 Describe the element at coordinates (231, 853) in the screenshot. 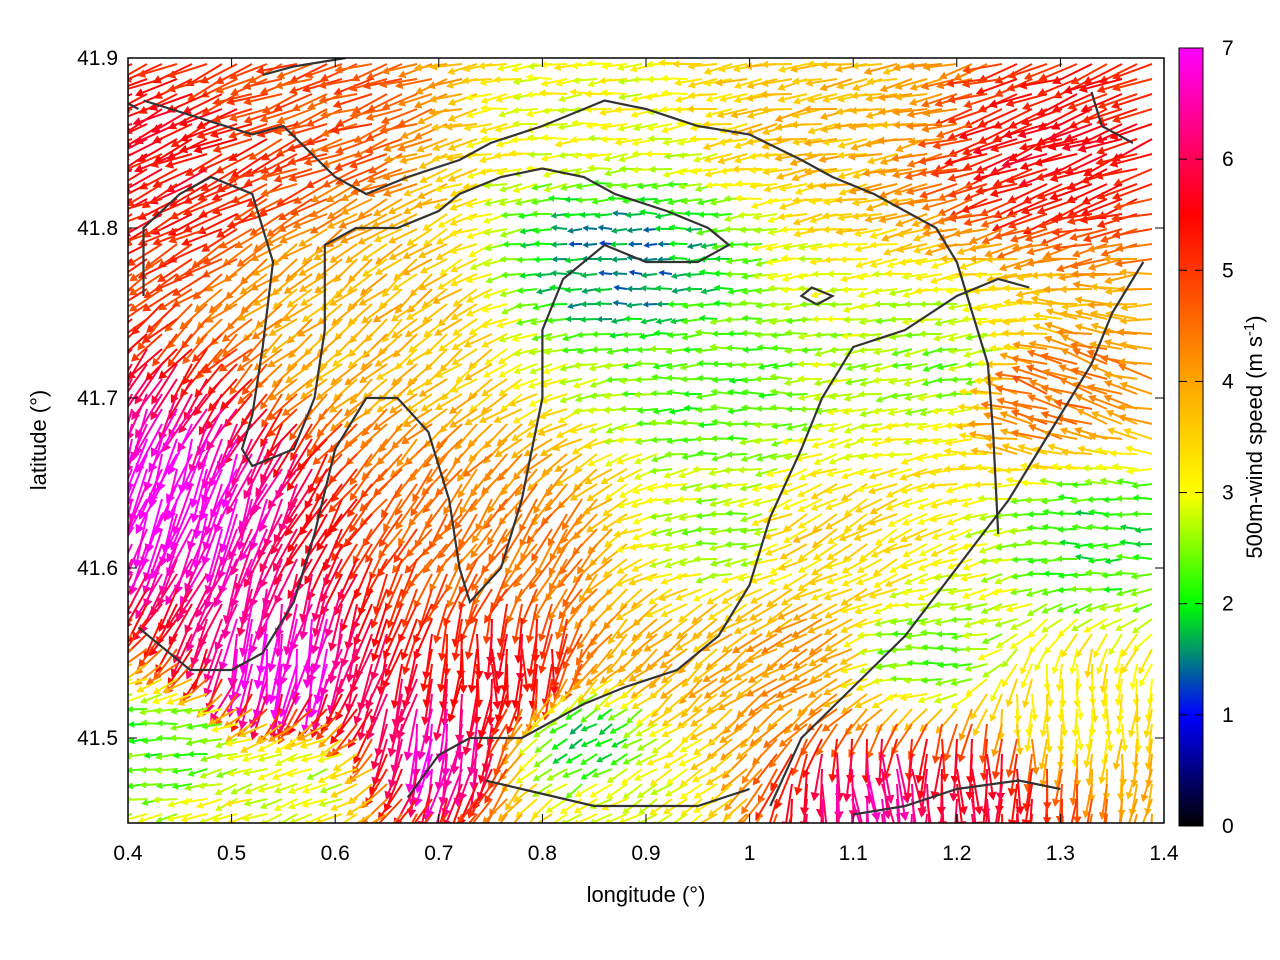

I see `x-tick-label: 0.5` at that location.